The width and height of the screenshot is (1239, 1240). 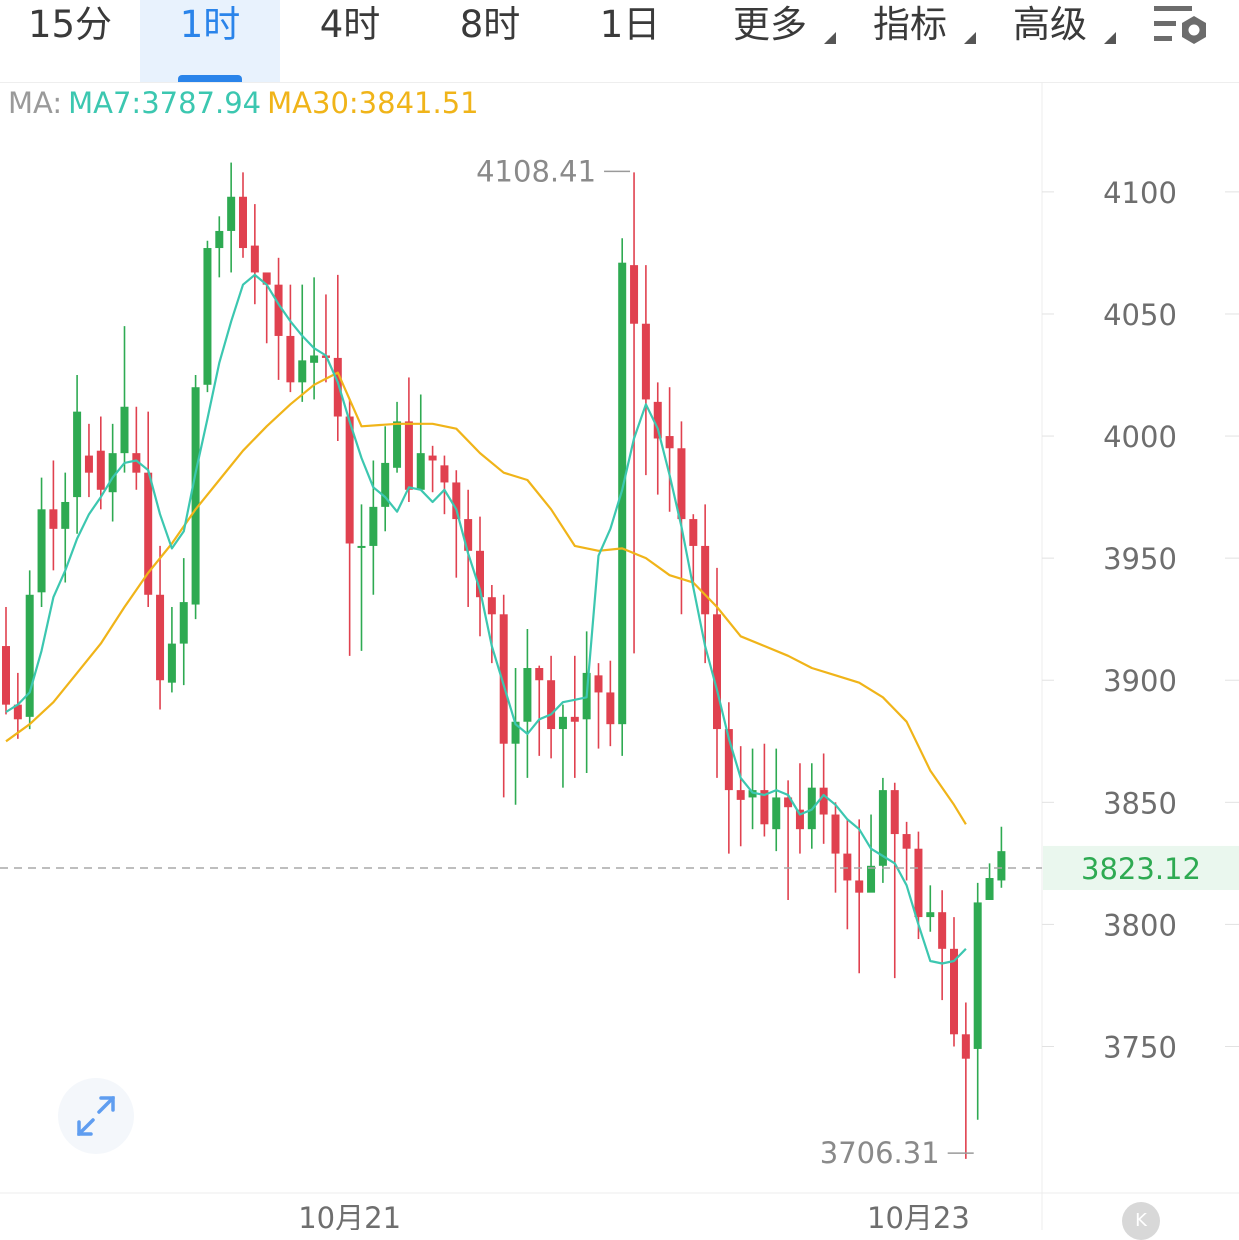 What do you see at coordinates (770, 24) in the screenshot?
I see `tab-label: 更多` at bounding box center [770, 24].